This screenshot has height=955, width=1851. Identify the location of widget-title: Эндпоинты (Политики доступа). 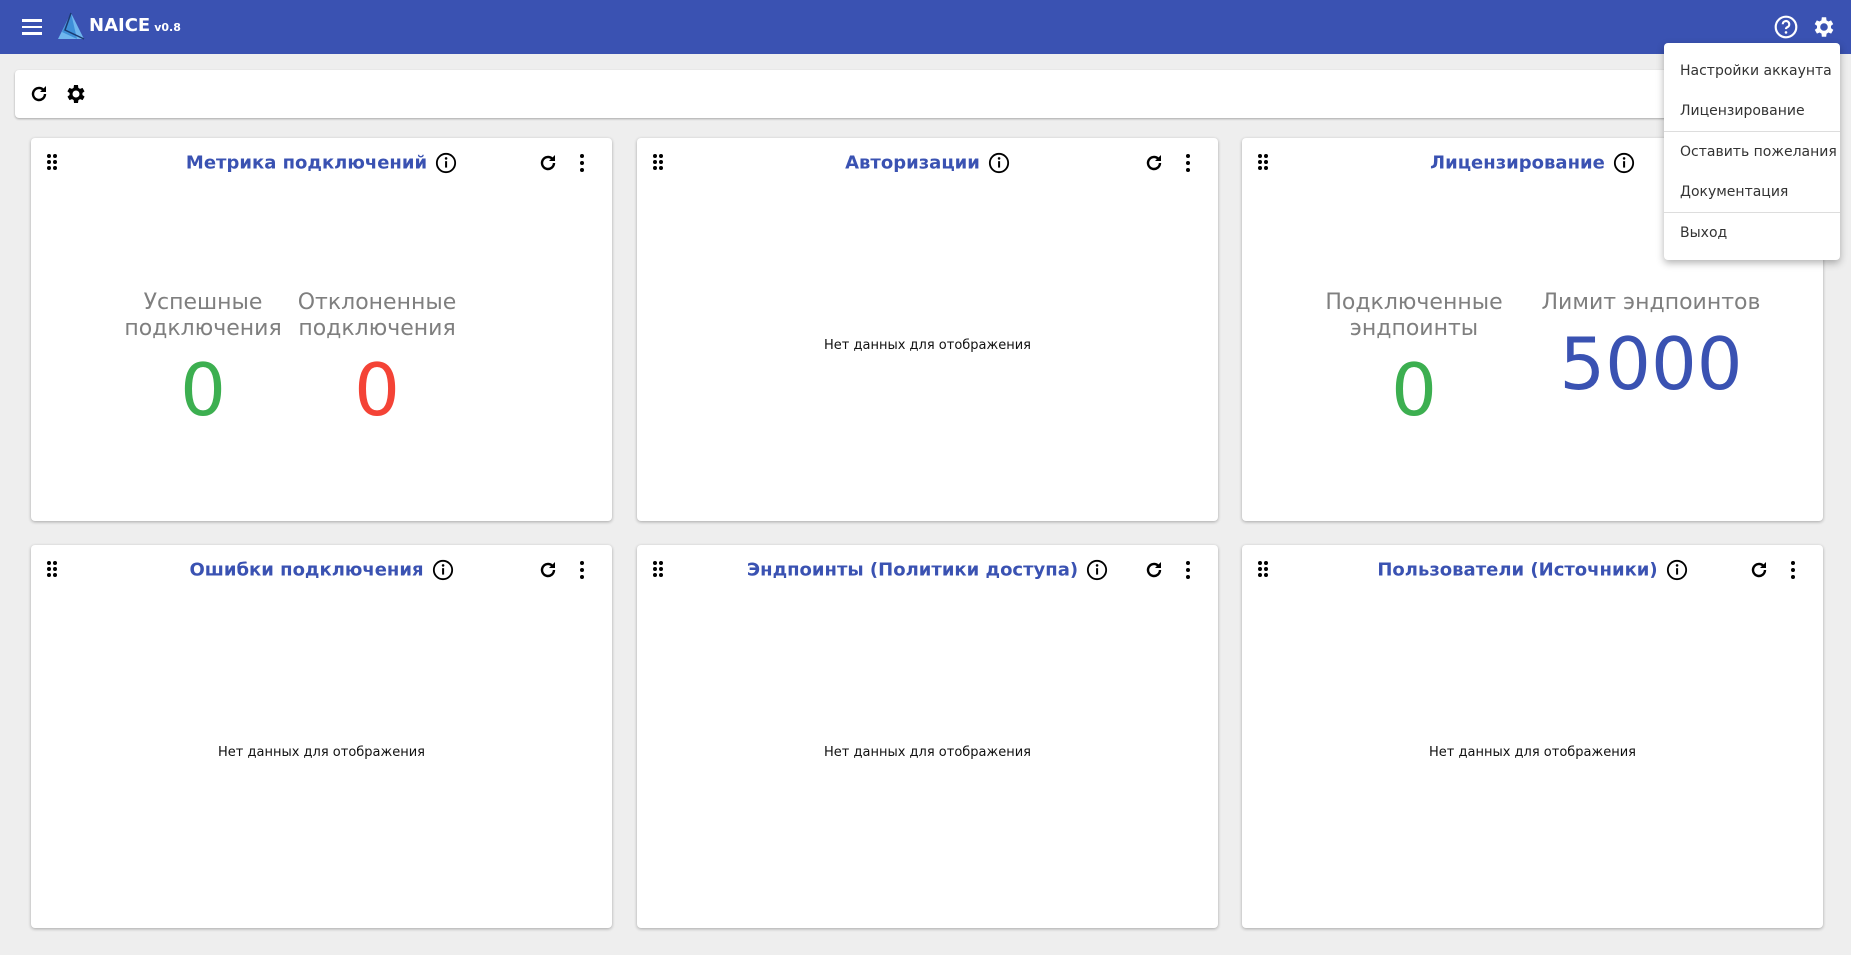
(912, 570).